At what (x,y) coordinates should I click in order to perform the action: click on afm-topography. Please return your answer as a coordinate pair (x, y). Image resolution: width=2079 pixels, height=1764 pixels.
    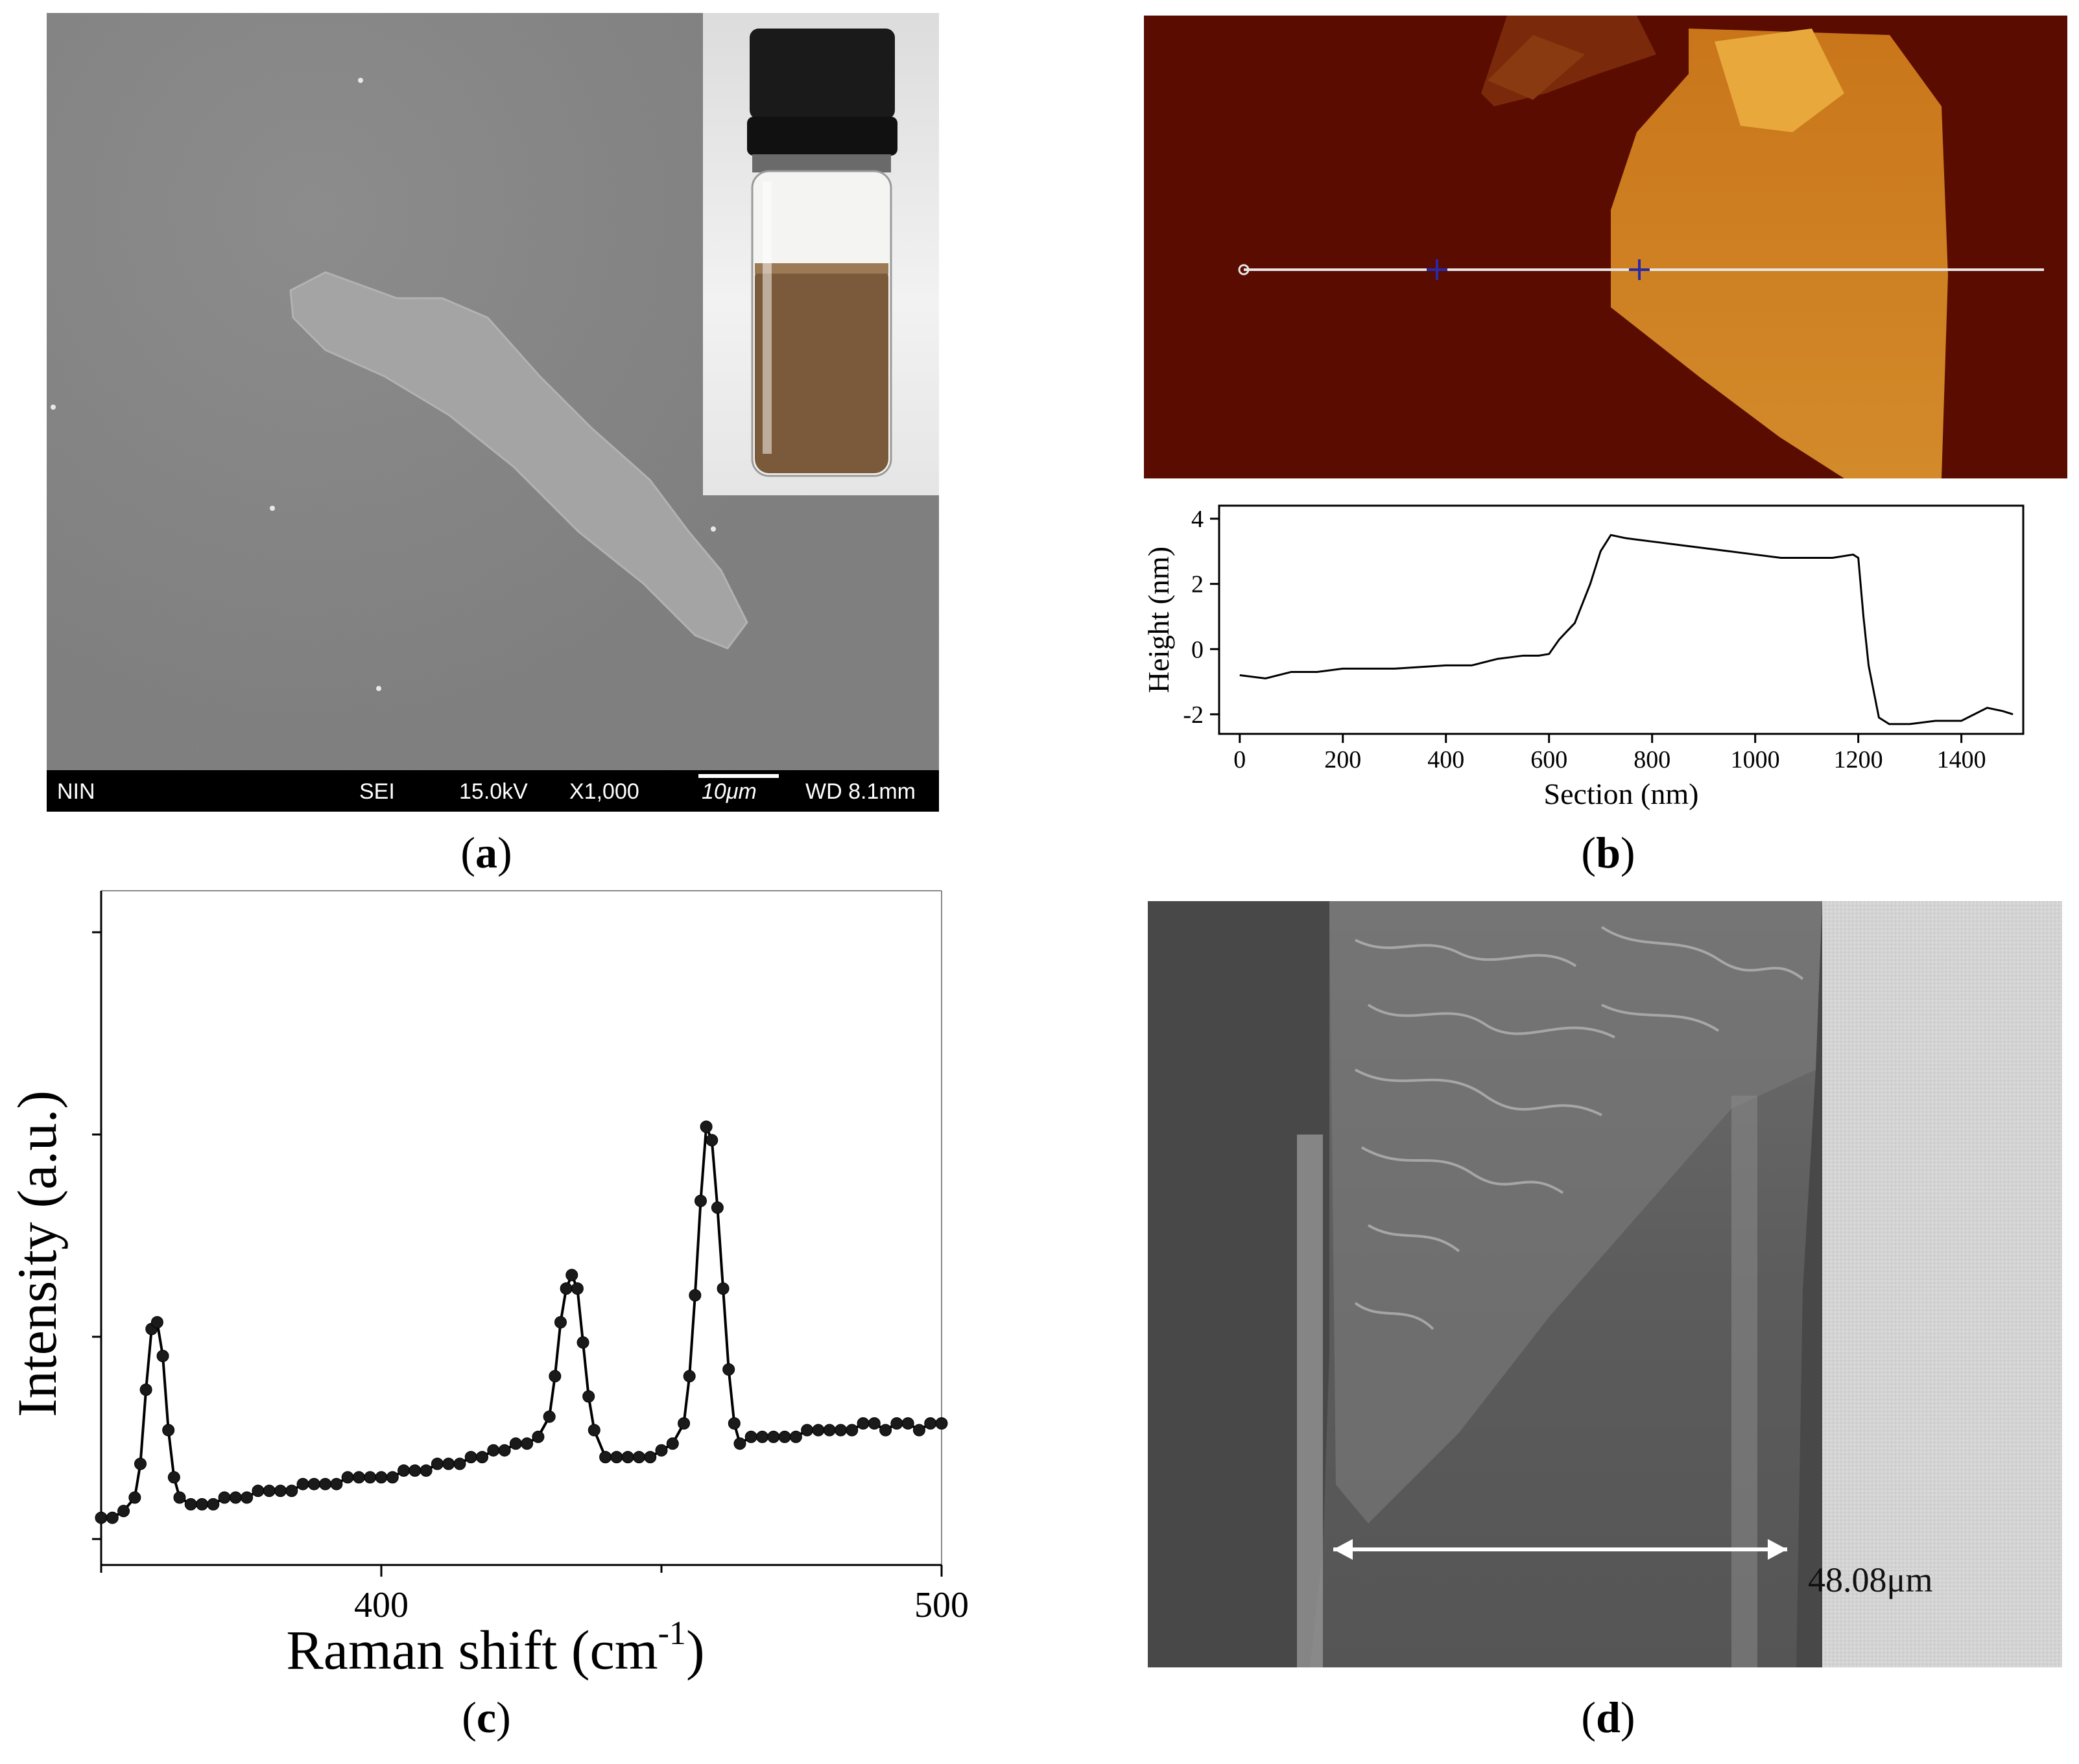
    Looking at the image, I should click on (1606, 247).